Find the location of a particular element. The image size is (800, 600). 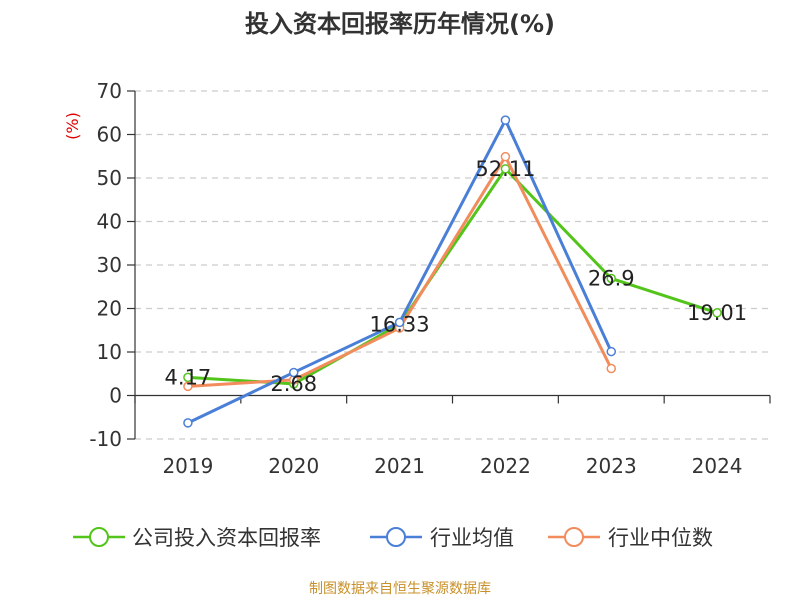

data-label: 19.01 is located at coordinates (717, 313).